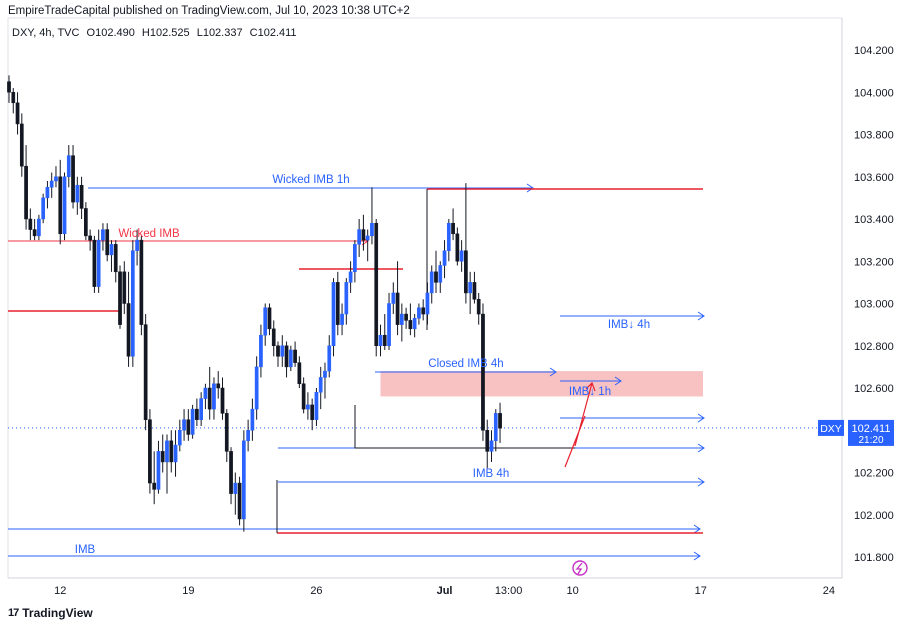 This screenshot has width=907, height=628. I want to click on price-symbol-text: DXY, so click(831, 429).